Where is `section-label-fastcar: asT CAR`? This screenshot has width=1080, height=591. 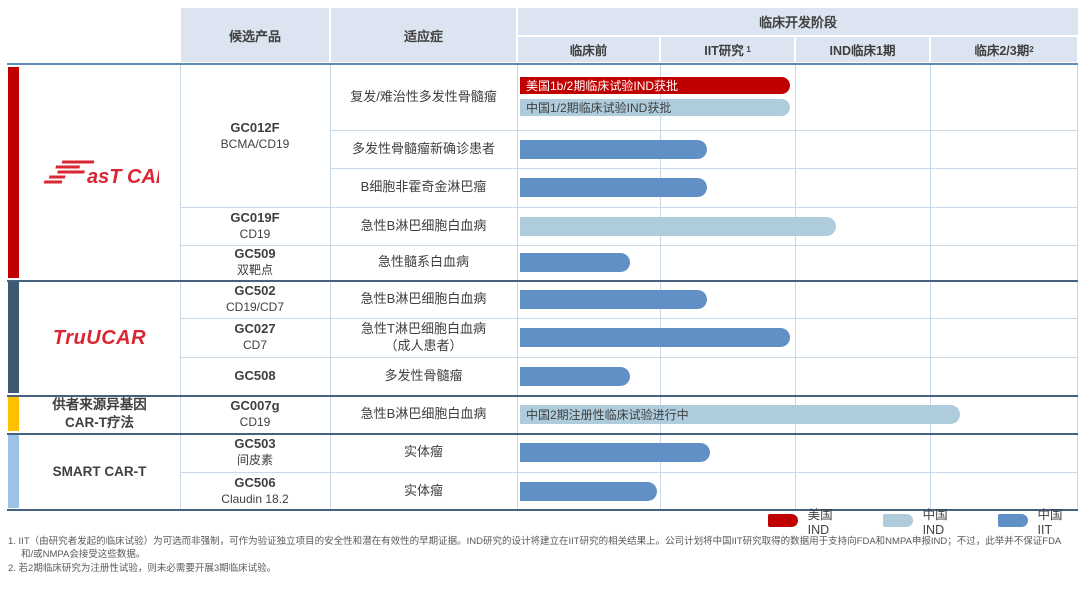
section-label-fastcar: asT CAR is located at coordinates (99, 172).